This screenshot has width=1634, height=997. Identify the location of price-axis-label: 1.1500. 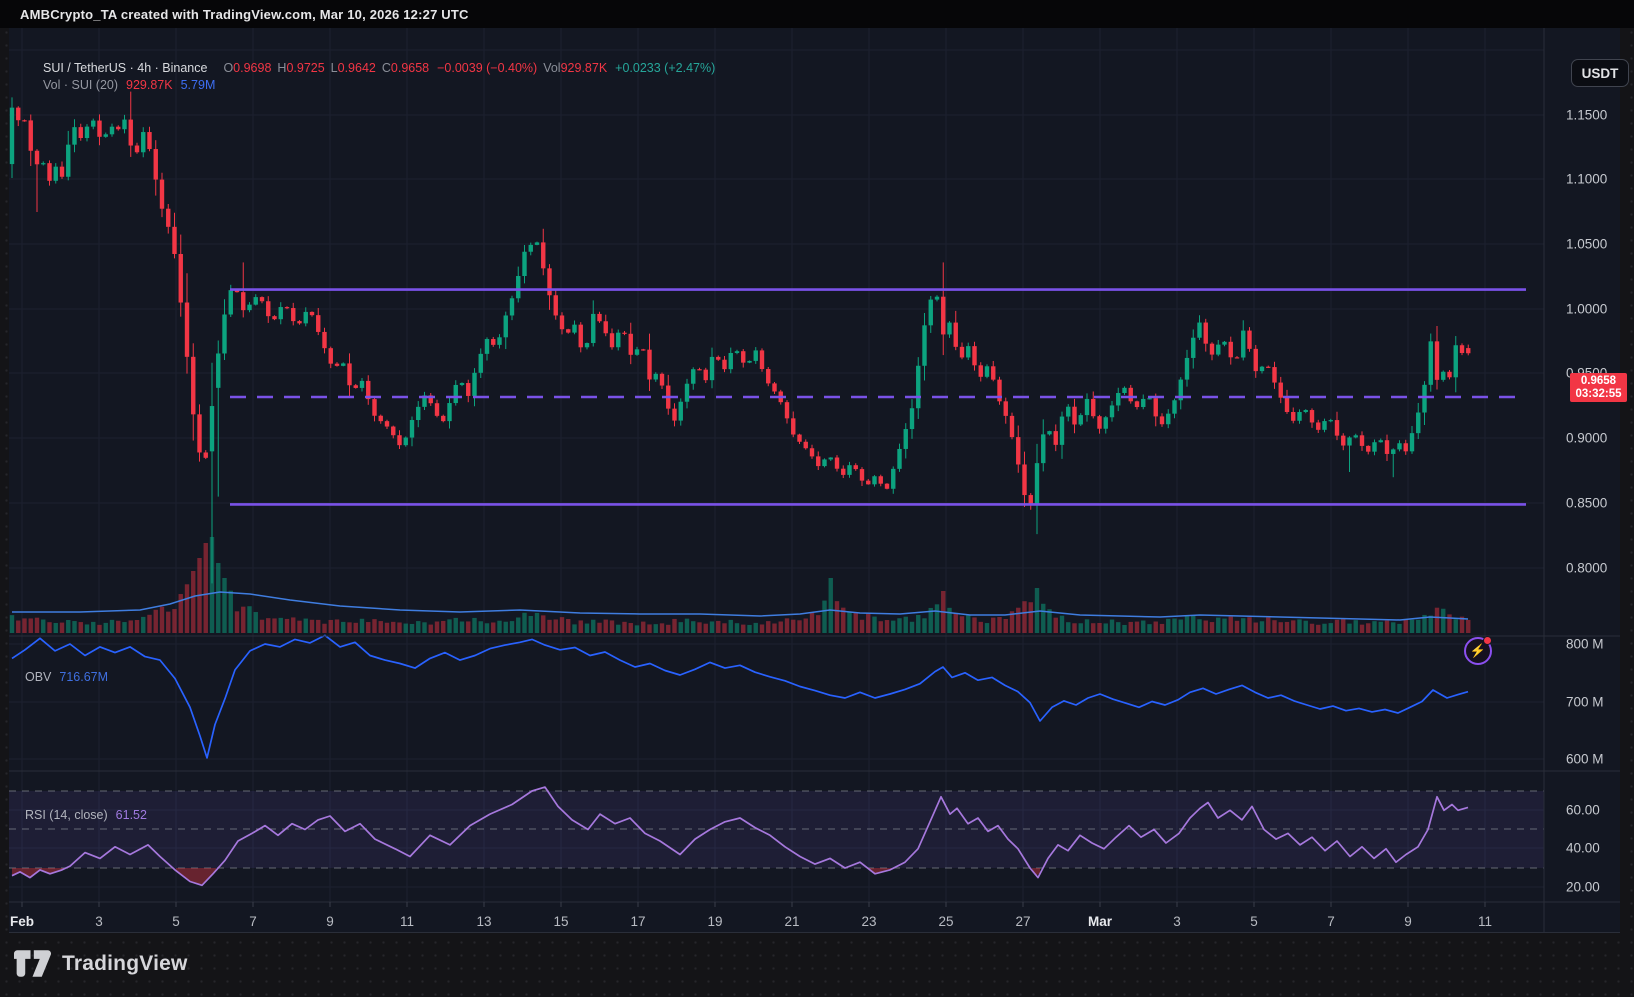
(1586, 115).